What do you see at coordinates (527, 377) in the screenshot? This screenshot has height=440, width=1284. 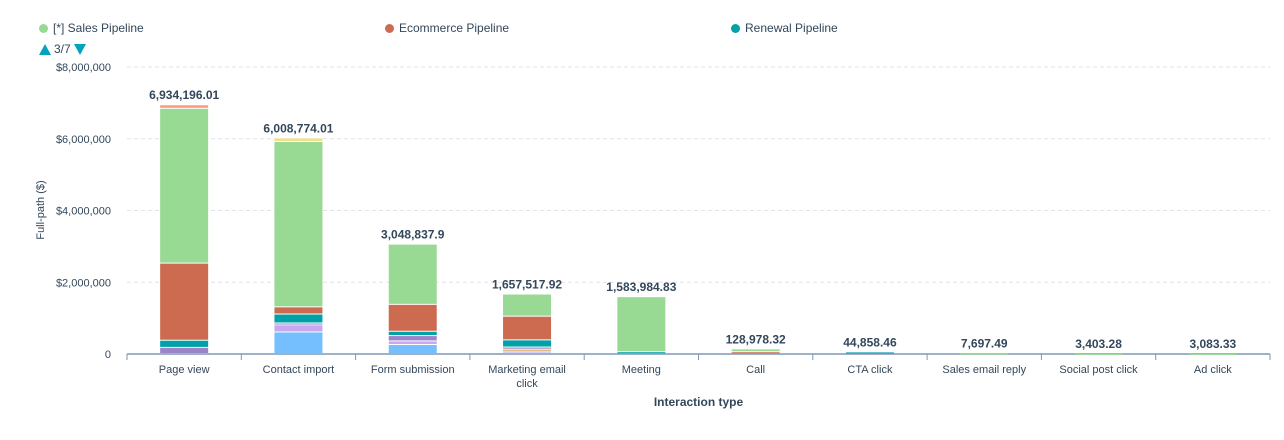 I see `x-tick-label: Marketing email click` at bounding box center [527, 377].